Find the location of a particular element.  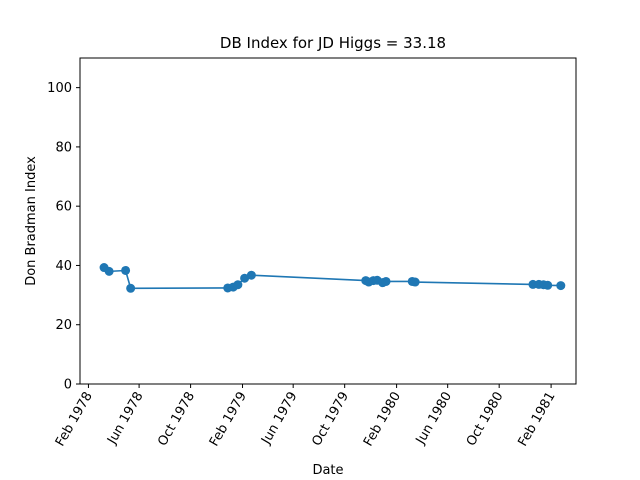

y-tick-label: 100 is located at coordinates (59, 88).